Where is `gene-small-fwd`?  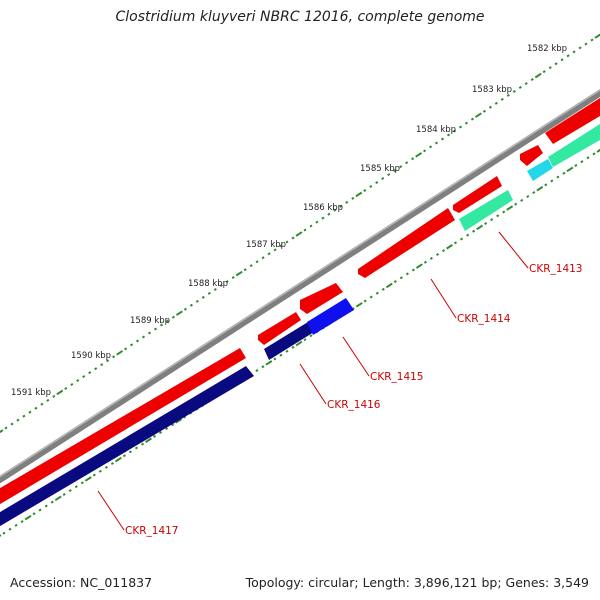
gene-small-fwd is located at coordinates (531, 155).